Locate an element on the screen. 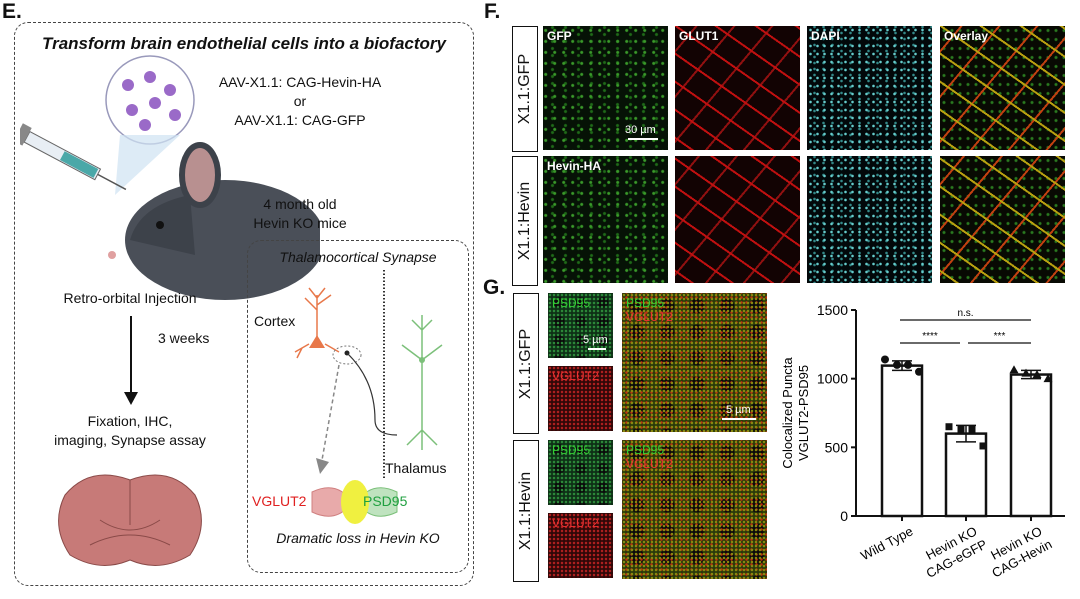 Image resolution: width=1080 pixels, height=599 pixels. thalamus-label: Thalamus is located at coordinates (416, 468).